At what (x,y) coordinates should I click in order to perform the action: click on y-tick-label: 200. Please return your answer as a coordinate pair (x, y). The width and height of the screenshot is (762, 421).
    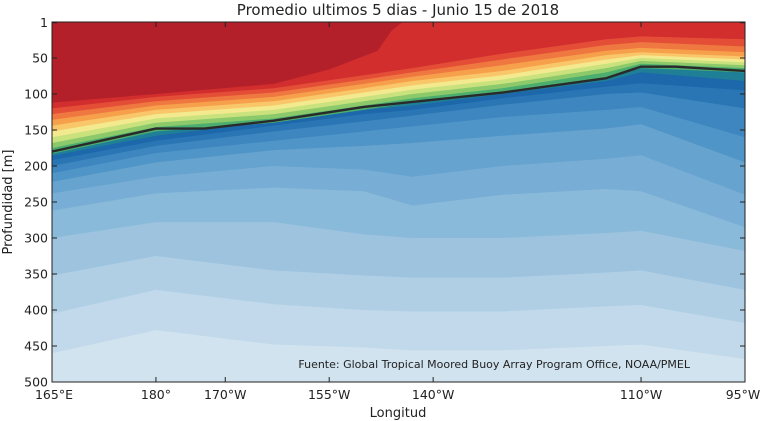
    Looking at the image, I should click on (36, 166).